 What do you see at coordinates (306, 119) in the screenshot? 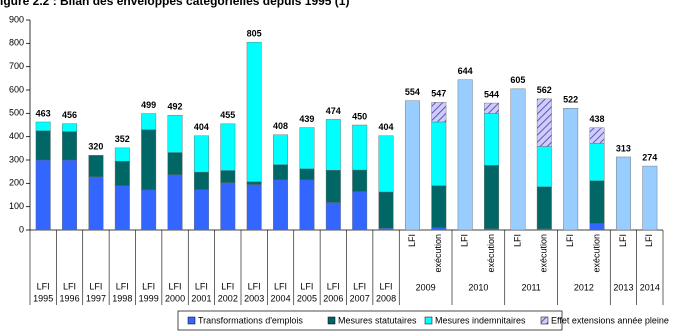
I see `value-label: 439` at bounding box center [306, 119].